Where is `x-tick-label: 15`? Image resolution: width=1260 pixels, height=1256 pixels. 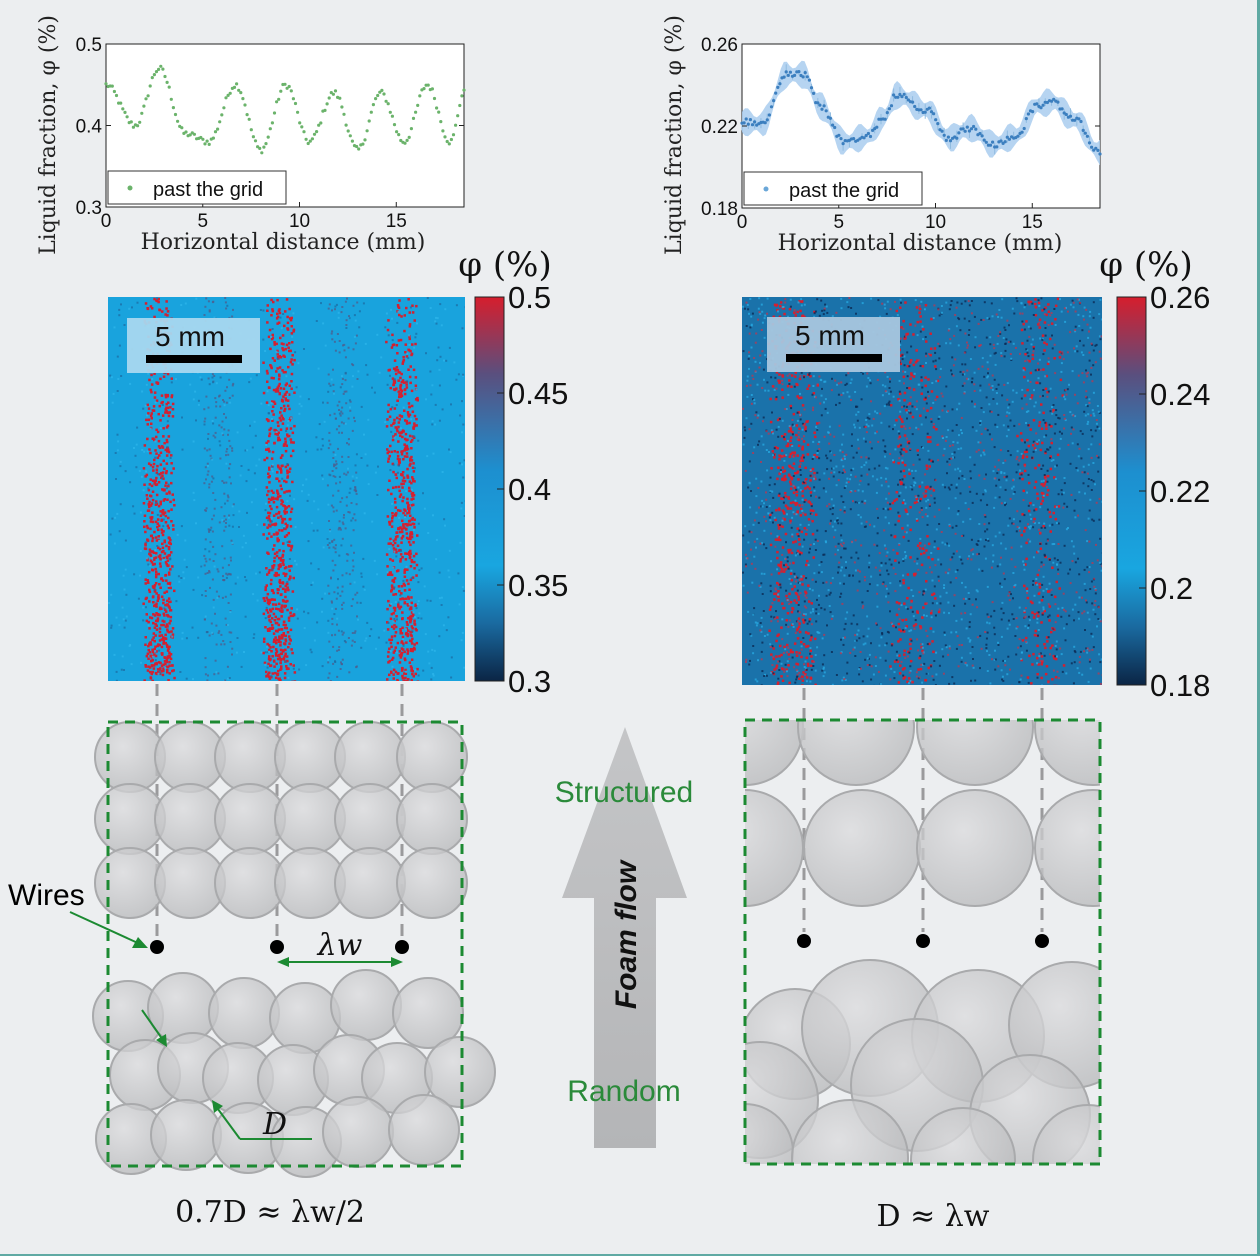 x-tick-label: 15 is located at coordinates (396, 221).